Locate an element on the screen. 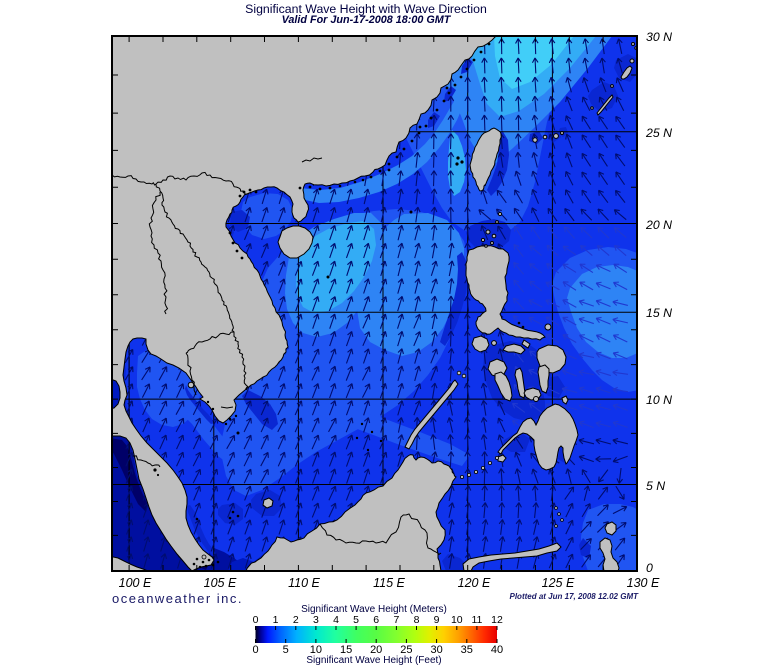  svg-text: 15 is located at coordinates (346, 650).